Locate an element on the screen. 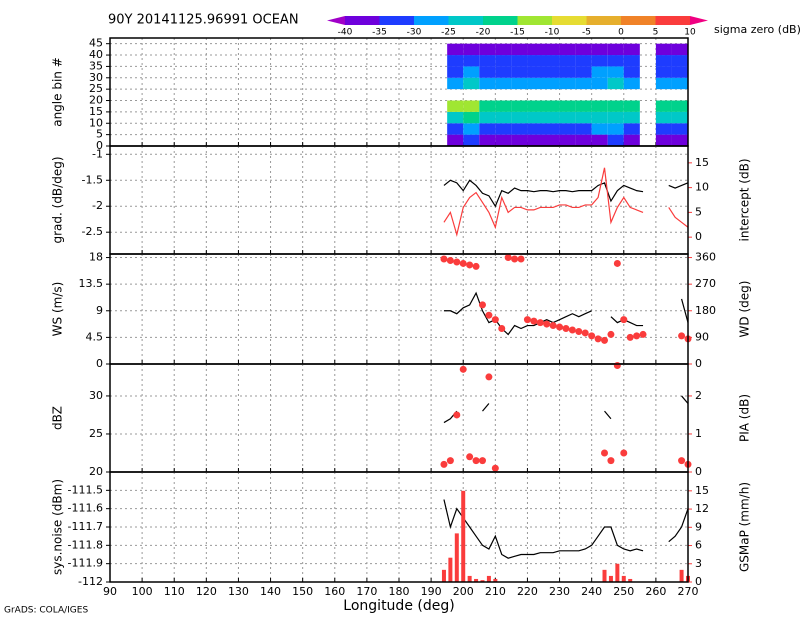  y-tick-label: 0 is located at coordinates (99, 363).